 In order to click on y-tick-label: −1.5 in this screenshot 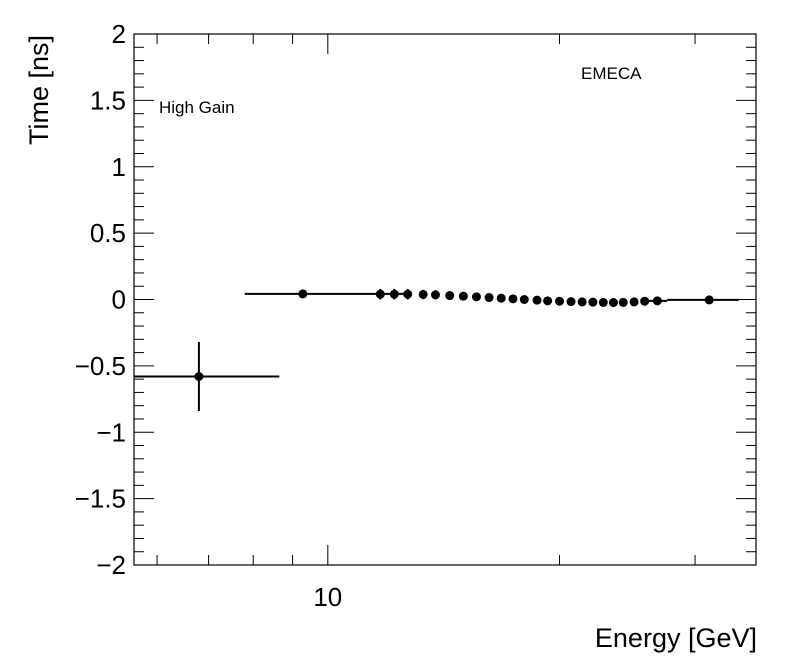, I will do `click(100, 499)`.